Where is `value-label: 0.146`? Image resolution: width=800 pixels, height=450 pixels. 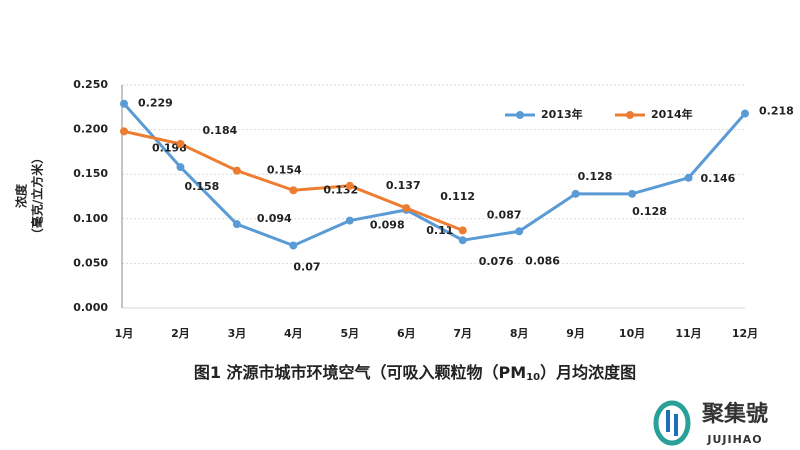 value-label: 0.146 is located at coordinates (718, 178).